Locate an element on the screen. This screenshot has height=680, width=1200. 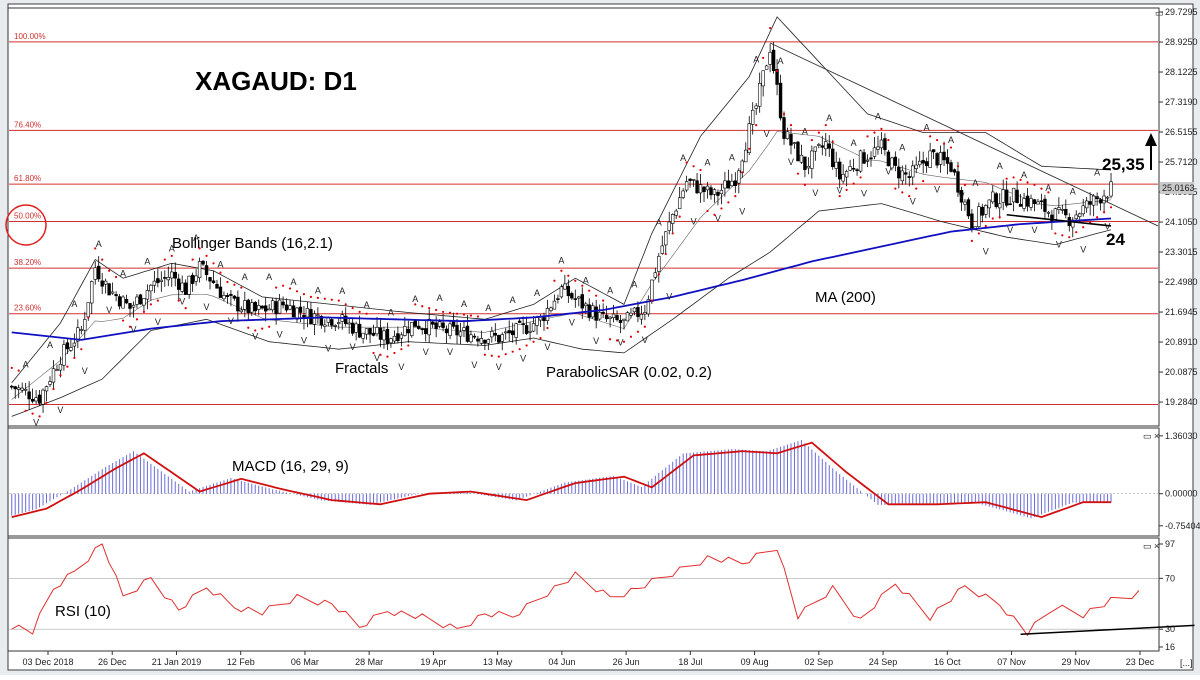
scroll-icon: [...] is located at coordinates (1186, 663).